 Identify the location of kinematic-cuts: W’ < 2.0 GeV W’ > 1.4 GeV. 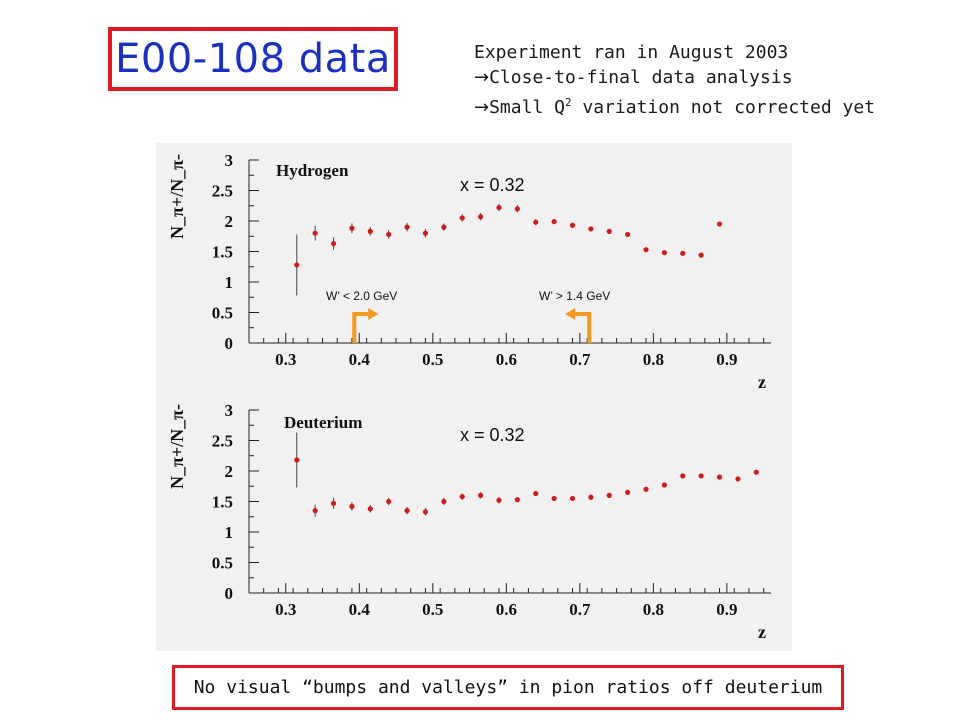
(468, 316).